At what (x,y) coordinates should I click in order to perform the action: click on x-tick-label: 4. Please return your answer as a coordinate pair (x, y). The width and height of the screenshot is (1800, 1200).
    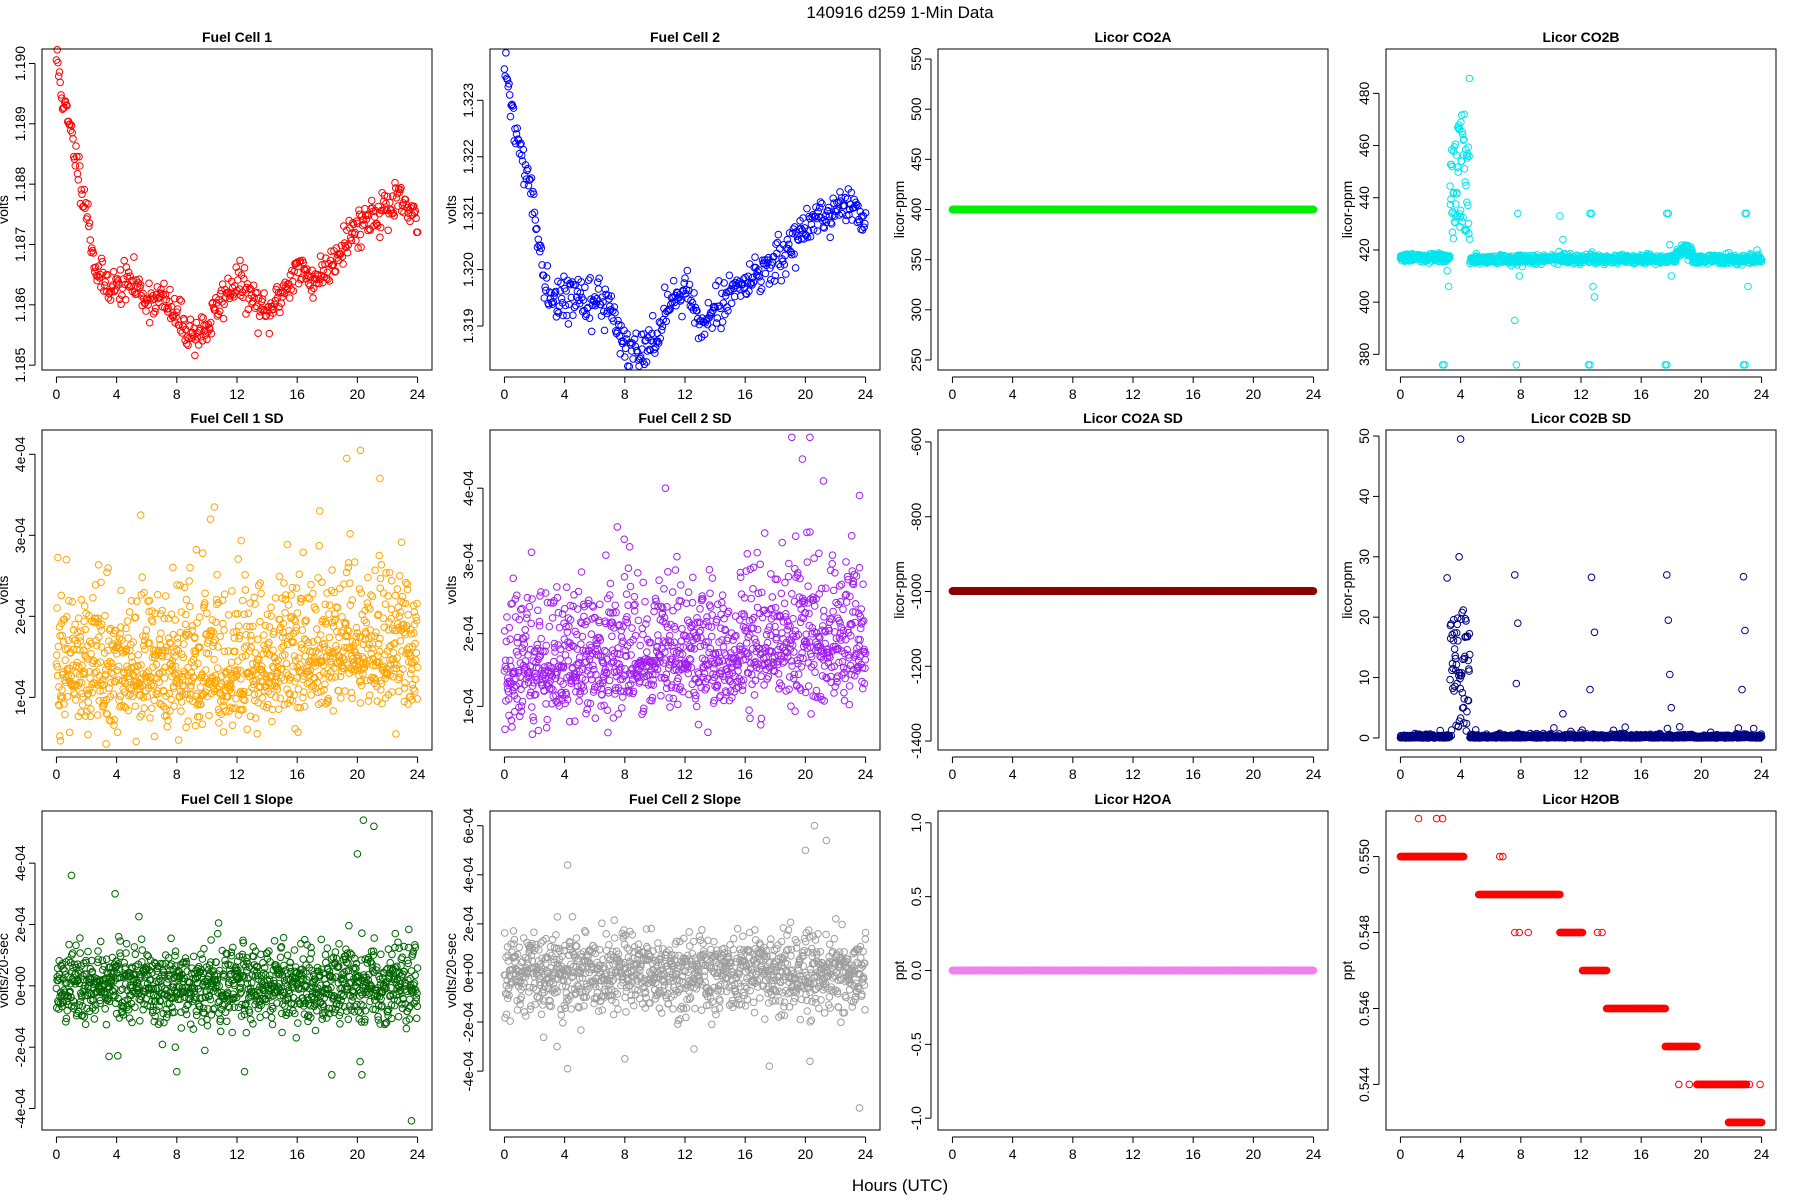
    Looking at the image, I should click on (565, 394).